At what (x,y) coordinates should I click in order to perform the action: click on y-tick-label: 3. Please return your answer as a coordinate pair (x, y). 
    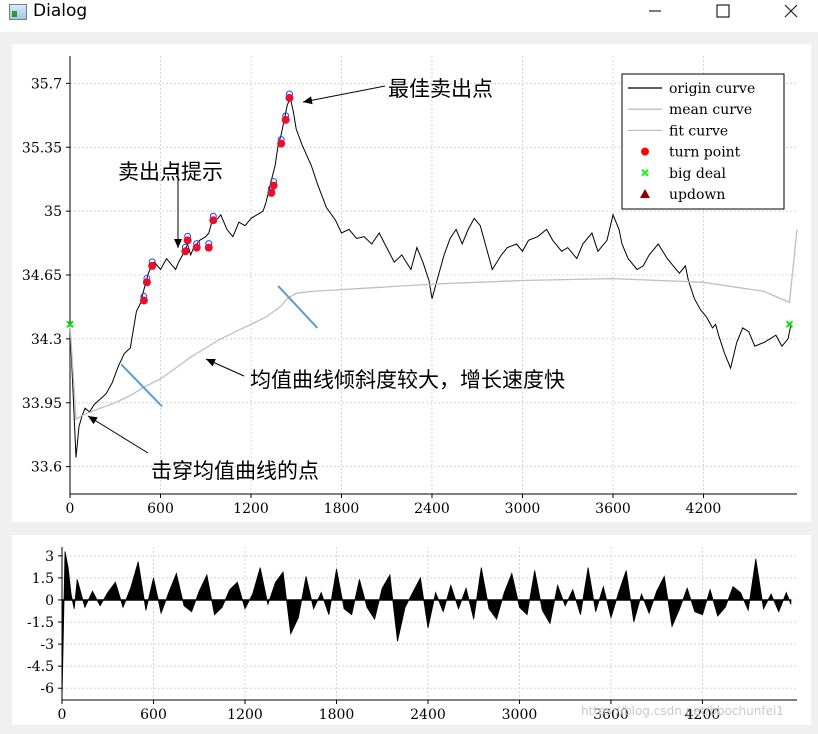
    Looking at the image, I should click on (49, 557).